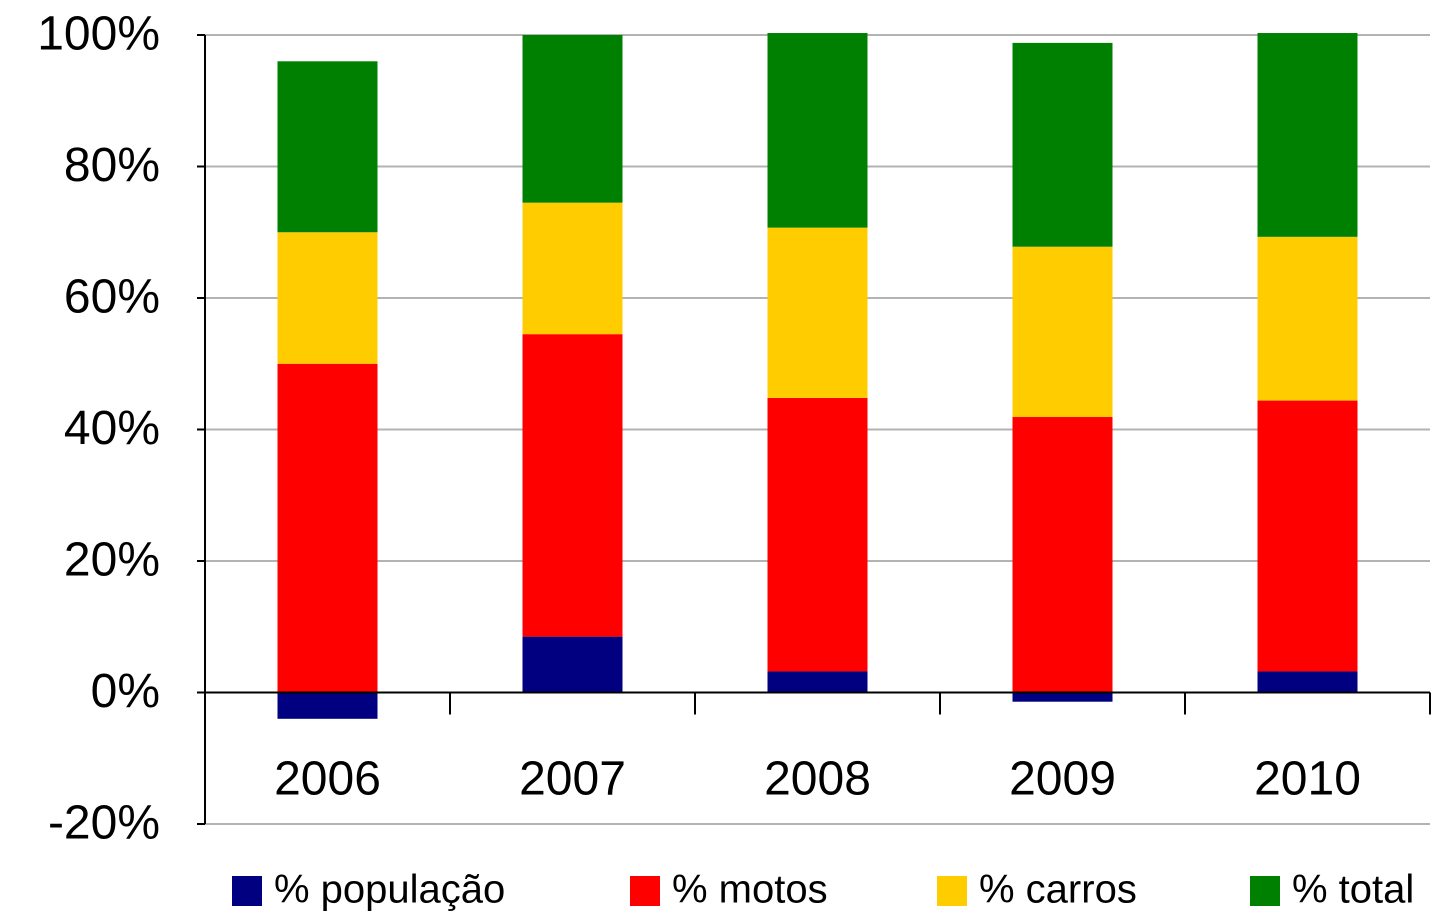 This screenshot has width=1435, height=917. Describe the element at coordinates (817, 779) in the screenshot. I see `x-tick-label: 2008` at that location.